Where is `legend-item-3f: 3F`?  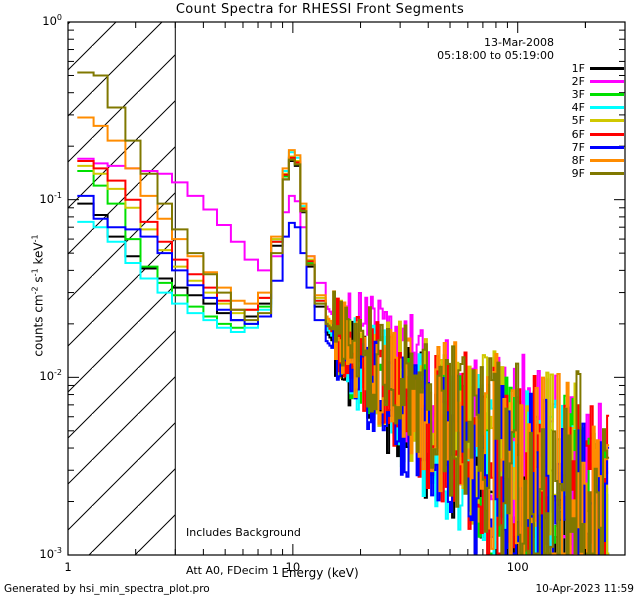
legend-item-3f: 3F is located at coordinates (598, 94).